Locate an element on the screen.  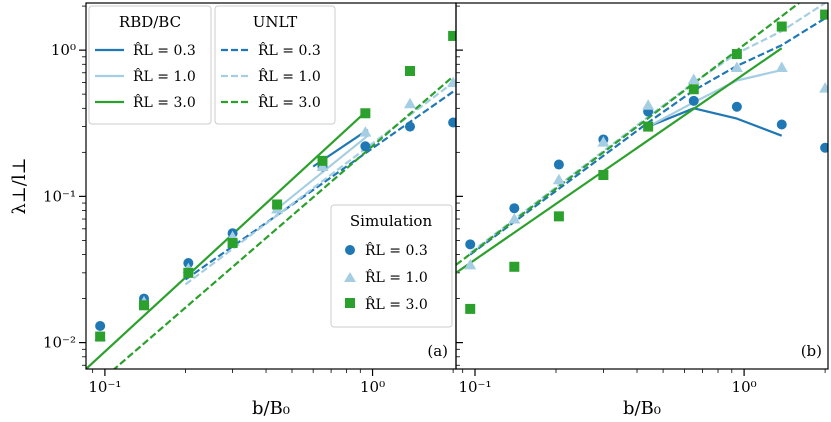
legend-sim-entry-r10: R̂L = 1.0 is located at coordinates (396, 277).